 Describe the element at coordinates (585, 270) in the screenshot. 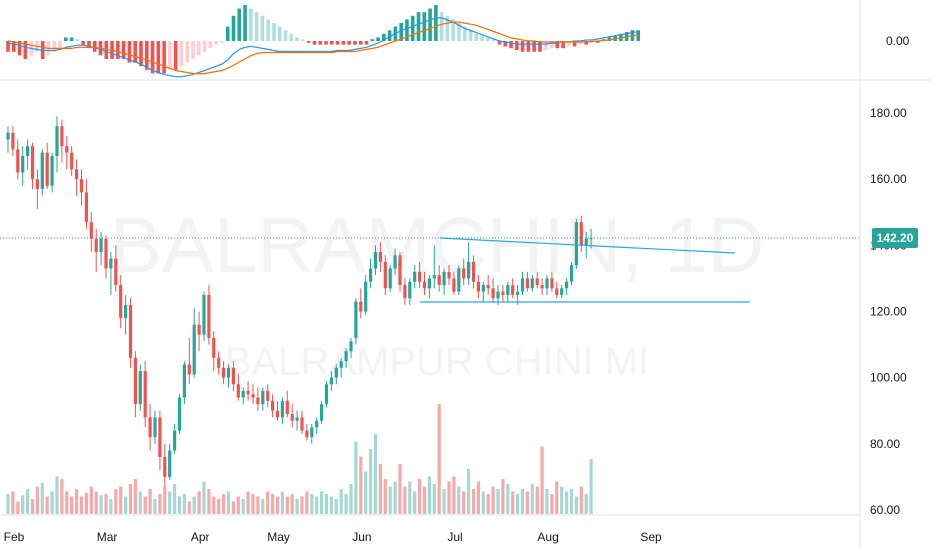

I see `trendline-drawings` at that location.